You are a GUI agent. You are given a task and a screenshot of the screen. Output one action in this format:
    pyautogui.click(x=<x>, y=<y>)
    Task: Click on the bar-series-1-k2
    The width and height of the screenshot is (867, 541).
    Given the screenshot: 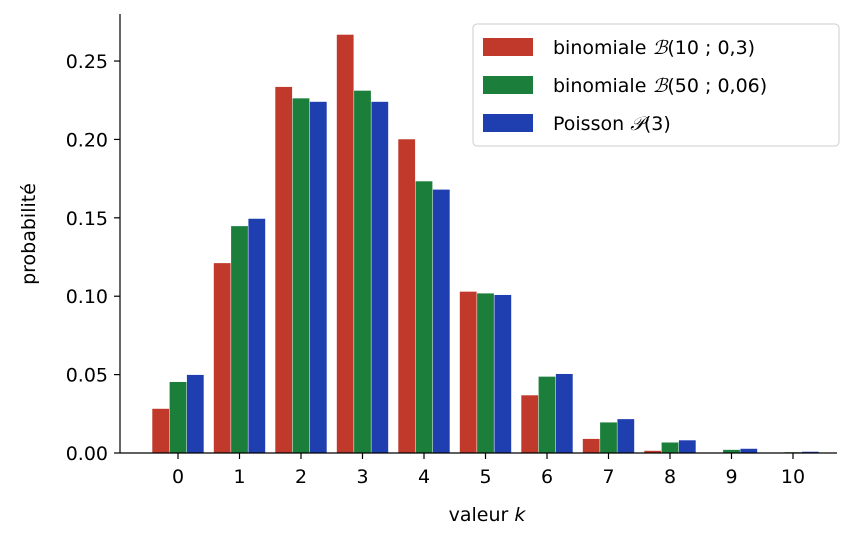 What is the action you would take?
    pyautogui.click(x=284, y=269)
    